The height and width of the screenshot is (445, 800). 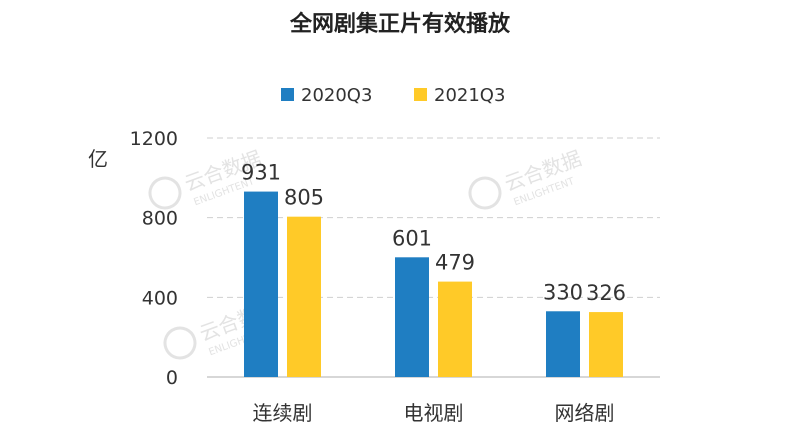 I want to click on y-axis-ticks: 0 400 800 1200, so click(x=154, y=258).